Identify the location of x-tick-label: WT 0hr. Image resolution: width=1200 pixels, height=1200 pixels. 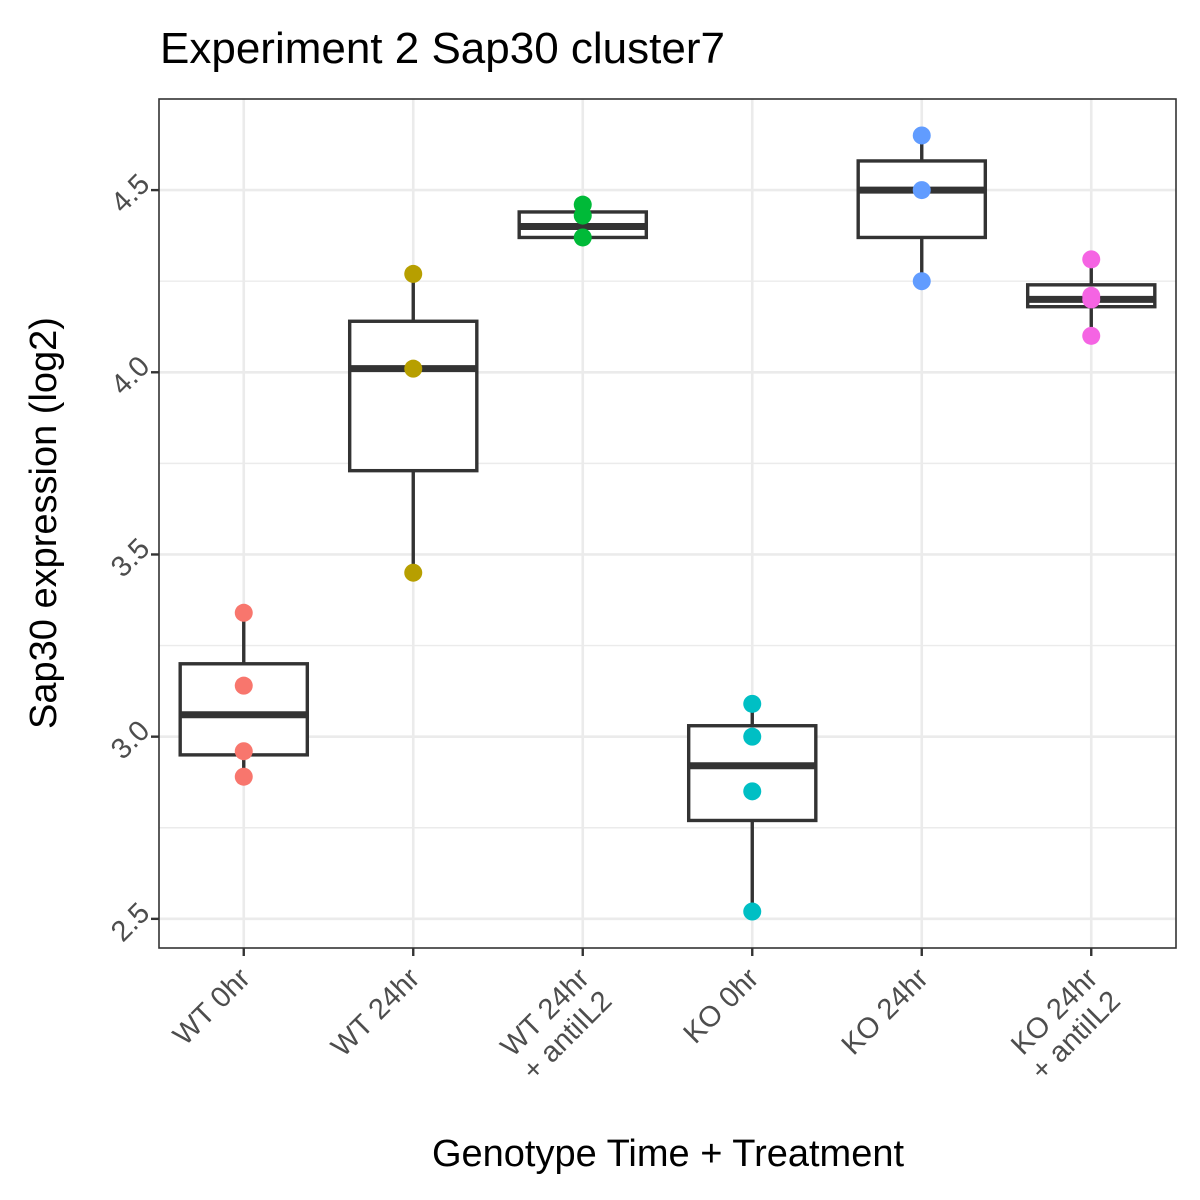
(212, 1007).